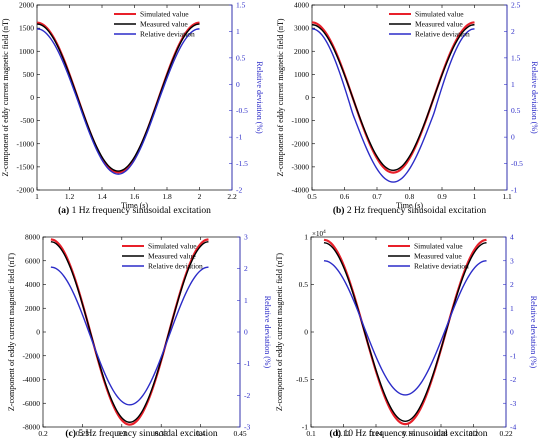  What do you see at coordinates (516, 5) in the screenshot?
I see `y2-tick-label: 2.5` at bounding box center [516, 5].